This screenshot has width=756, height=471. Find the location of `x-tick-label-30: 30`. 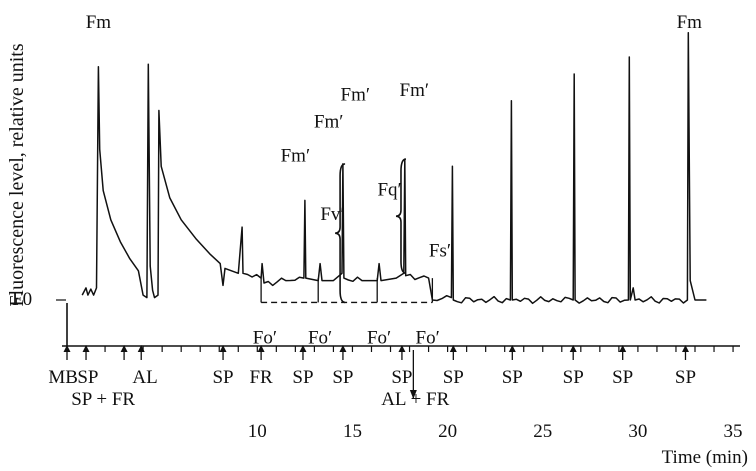

x-tick-label-30: 30 is located at coordinates (637, 431).